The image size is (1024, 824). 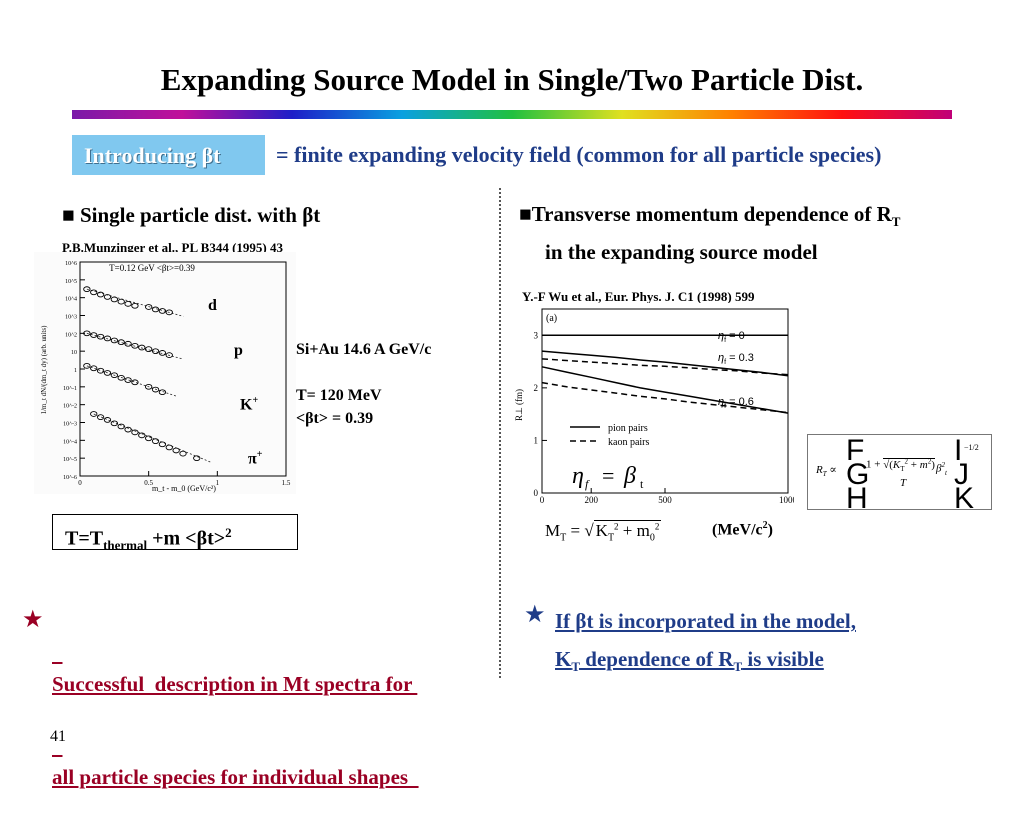 I want to click on rainbow-divider, so click(x=512, y=114).